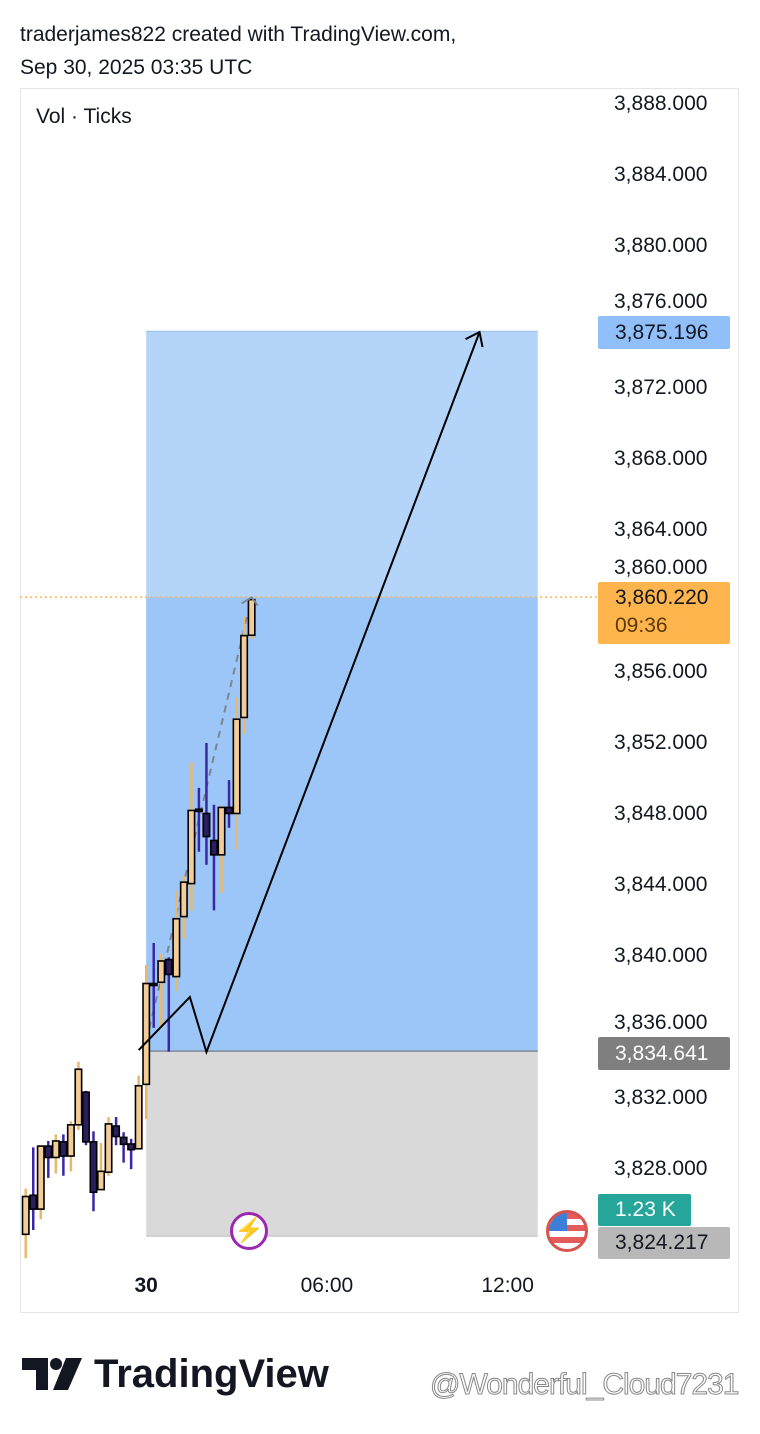 This screenshot has height=1434, width=760. I want to click on time-tick-label: 06:00, so click(327, 1285).